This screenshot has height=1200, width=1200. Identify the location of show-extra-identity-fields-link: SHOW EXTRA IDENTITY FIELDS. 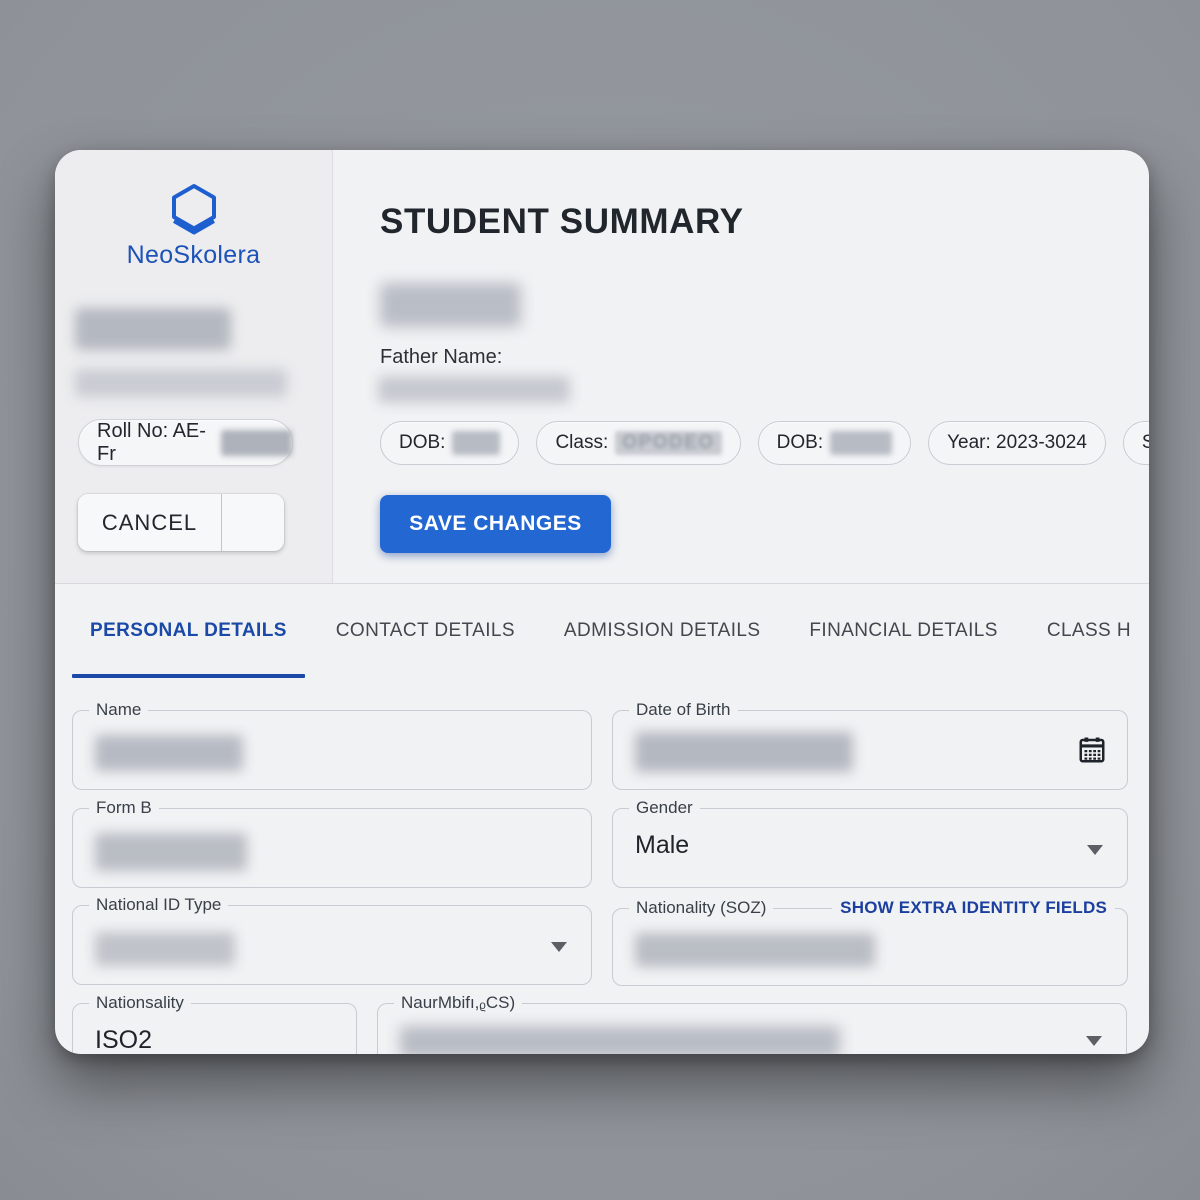
(973, 908).